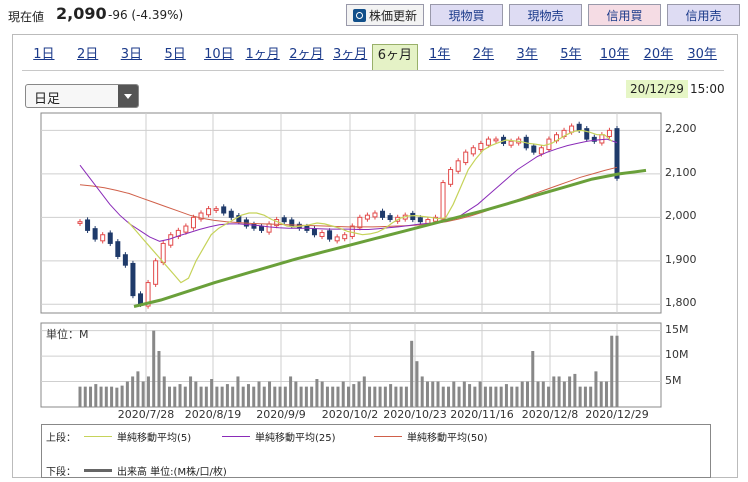 The width and height of the screenshot is (748, 482). Describe the element at coordinates (658, 54) in the screenshot. I see `tab-14: 20年` at that location.